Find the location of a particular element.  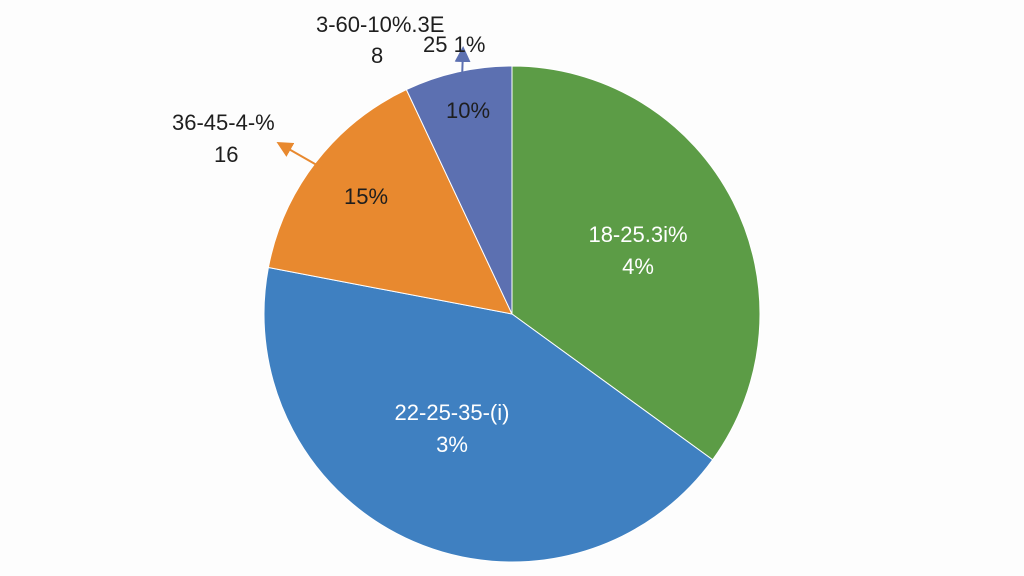

slice-label: 25 1% is located at coordinates (454, 44).